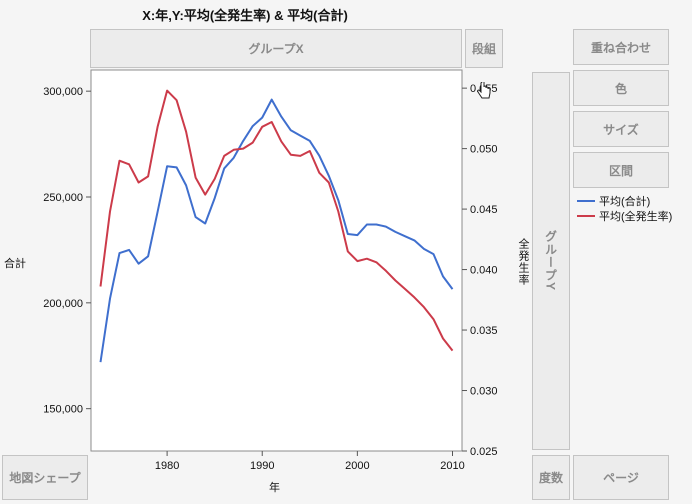  Describe the element at coordinates (274, 488) in the screenshot. I see `x-axis-title: 年` at that location.